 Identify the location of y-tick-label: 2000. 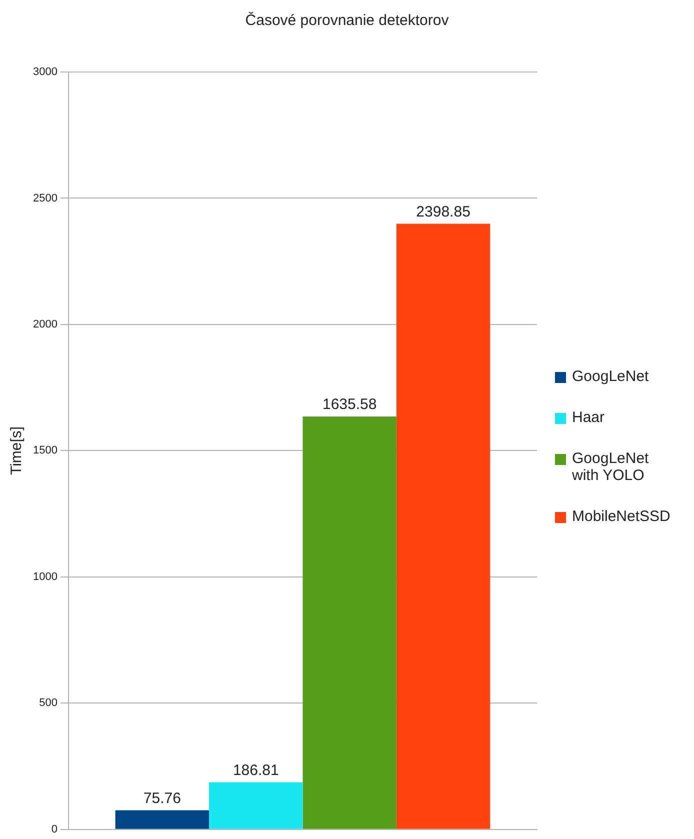
(45, 324).